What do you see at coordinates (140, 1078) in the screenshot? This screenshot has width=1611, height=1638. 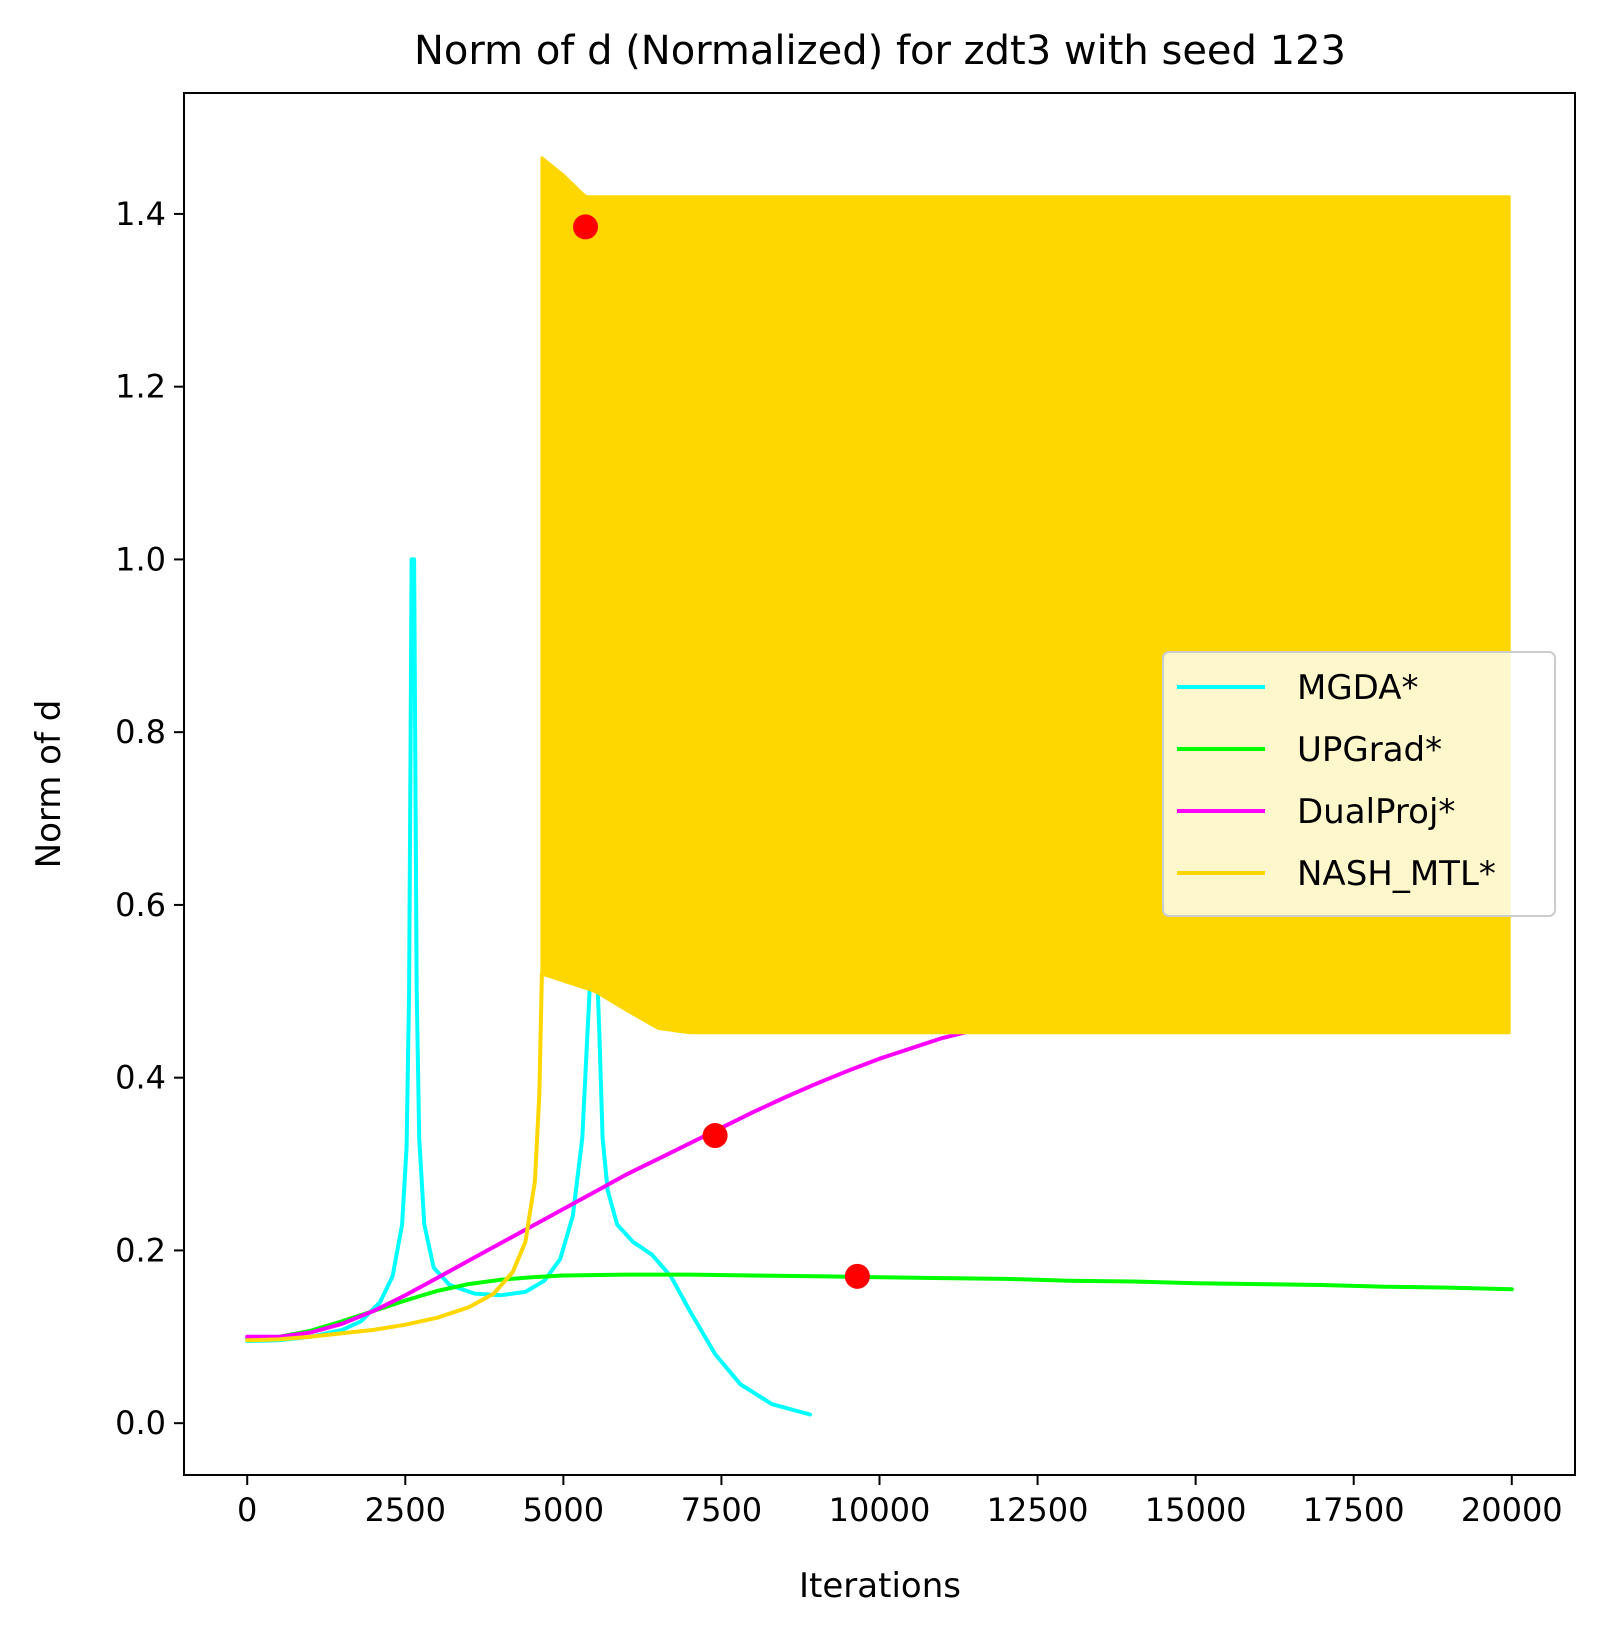 I see `y-tick-label: 0.4` at bounding box center [140, 1078].